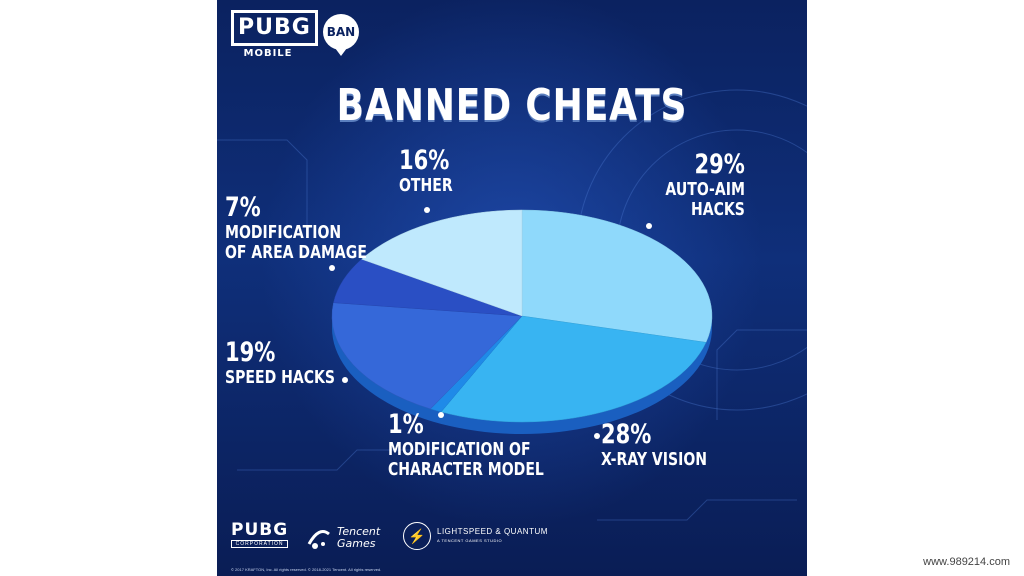 The width and height of the screenshot is (1024, 576). Describe the element at coordinates (280, 363) in the screenshot. I see `label-speed-hacks: 19% SPEED HACKS` at that location.